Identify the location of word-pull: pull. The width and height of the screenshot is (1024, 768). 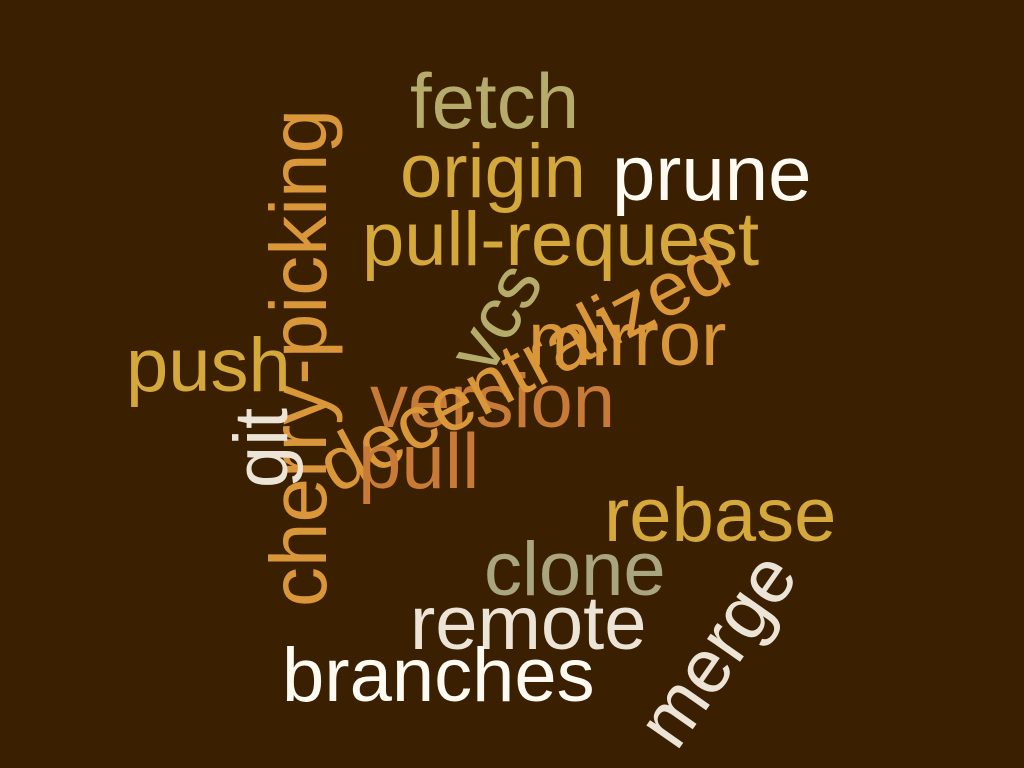
(419, 461).